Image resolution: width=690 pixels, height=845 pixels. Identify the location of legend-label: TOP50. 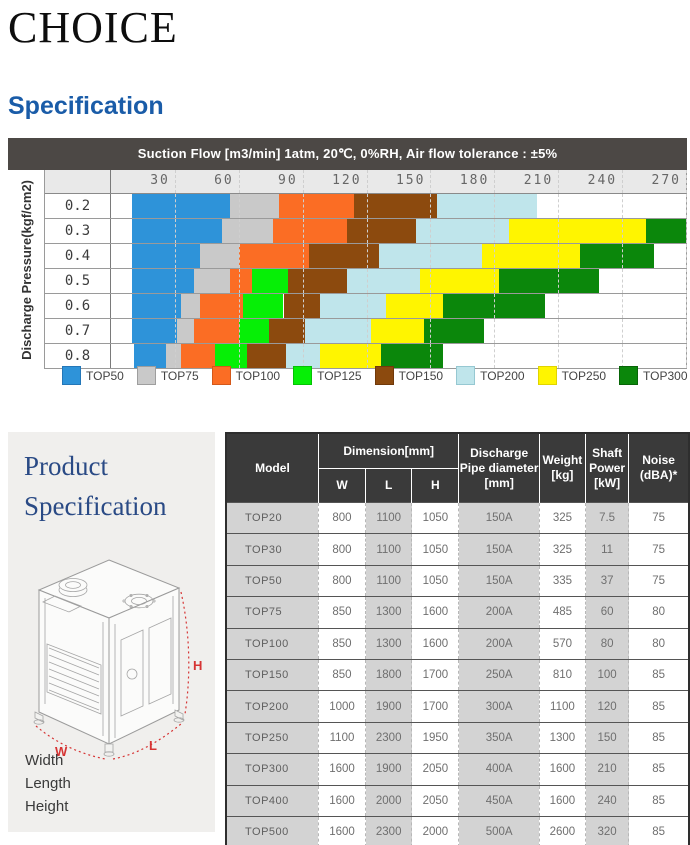
(105, 375).